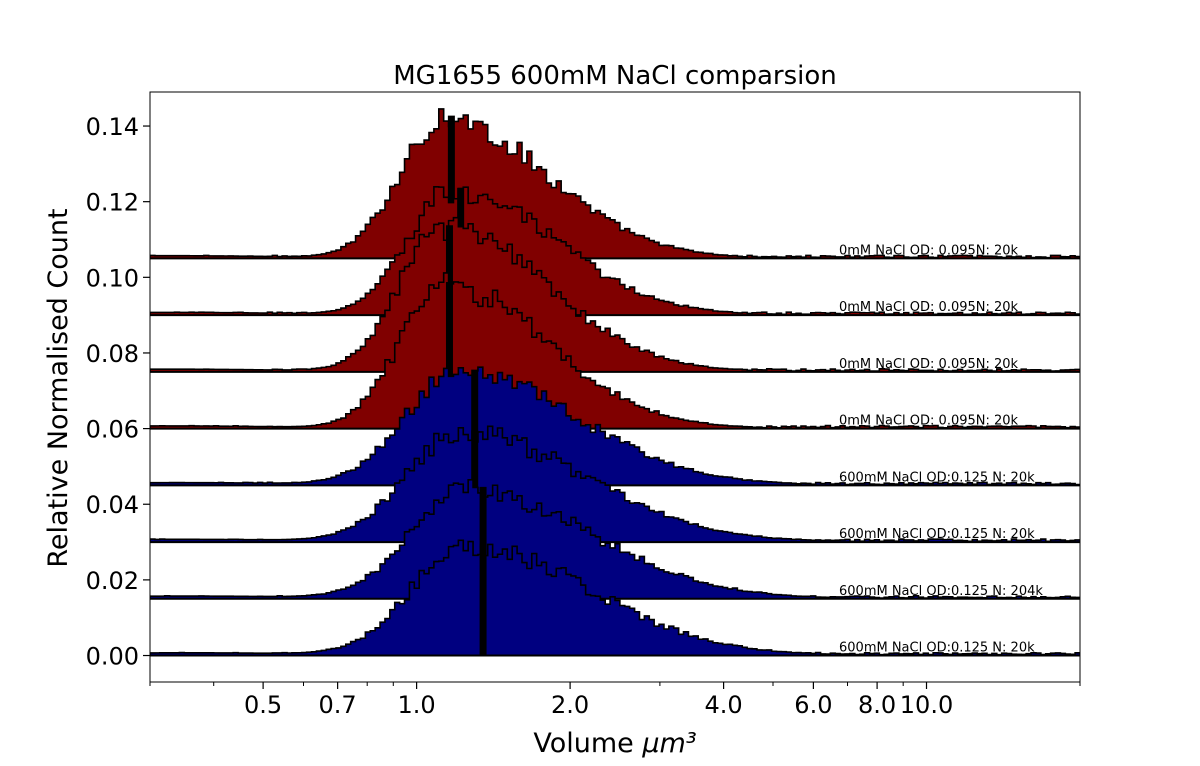 Image resolution: width=1200 pixels, height=766 pixels. Describe the element at coordinates (112, 430) in the screenshot. I see `y-tick-label: 0.06` at that location.